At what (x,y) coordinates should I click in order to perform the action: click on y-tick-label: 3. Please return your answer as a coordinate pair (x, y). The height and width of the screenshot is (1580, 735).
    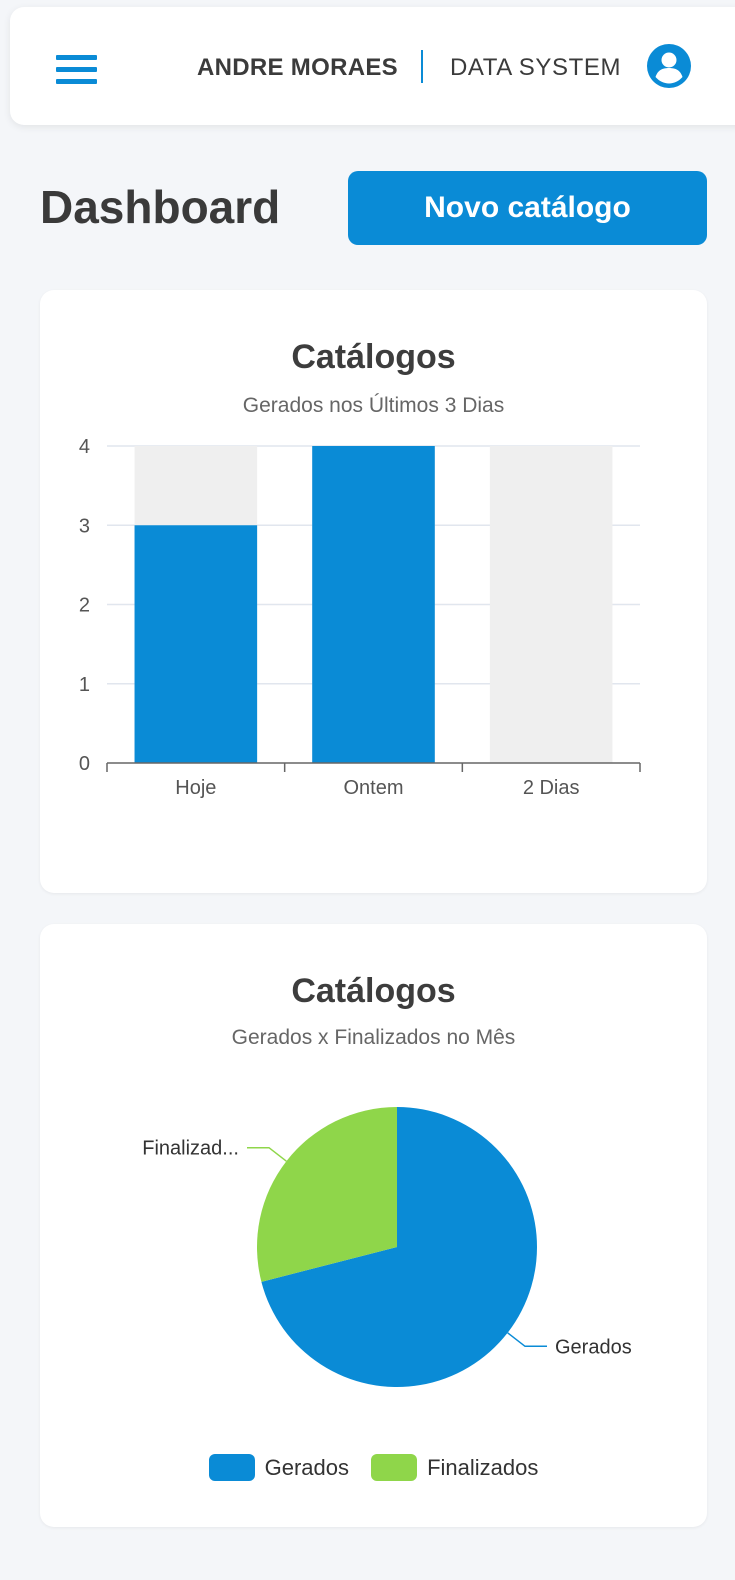
    Looking at the image, I should click on (84, 526).